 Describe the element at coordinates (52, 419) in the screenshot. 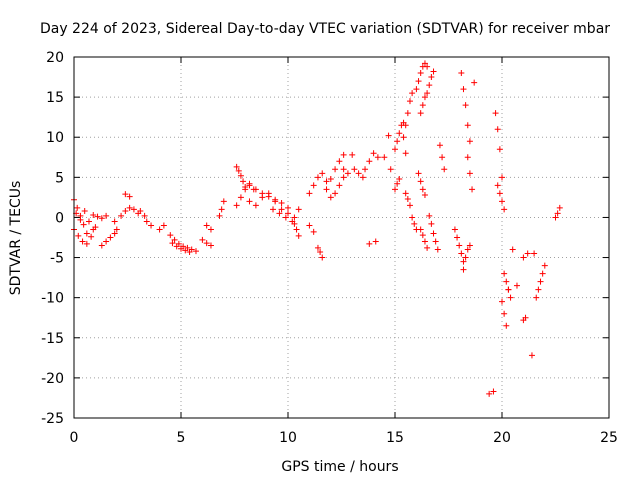

I see `y-tick-label: -25` at that location.